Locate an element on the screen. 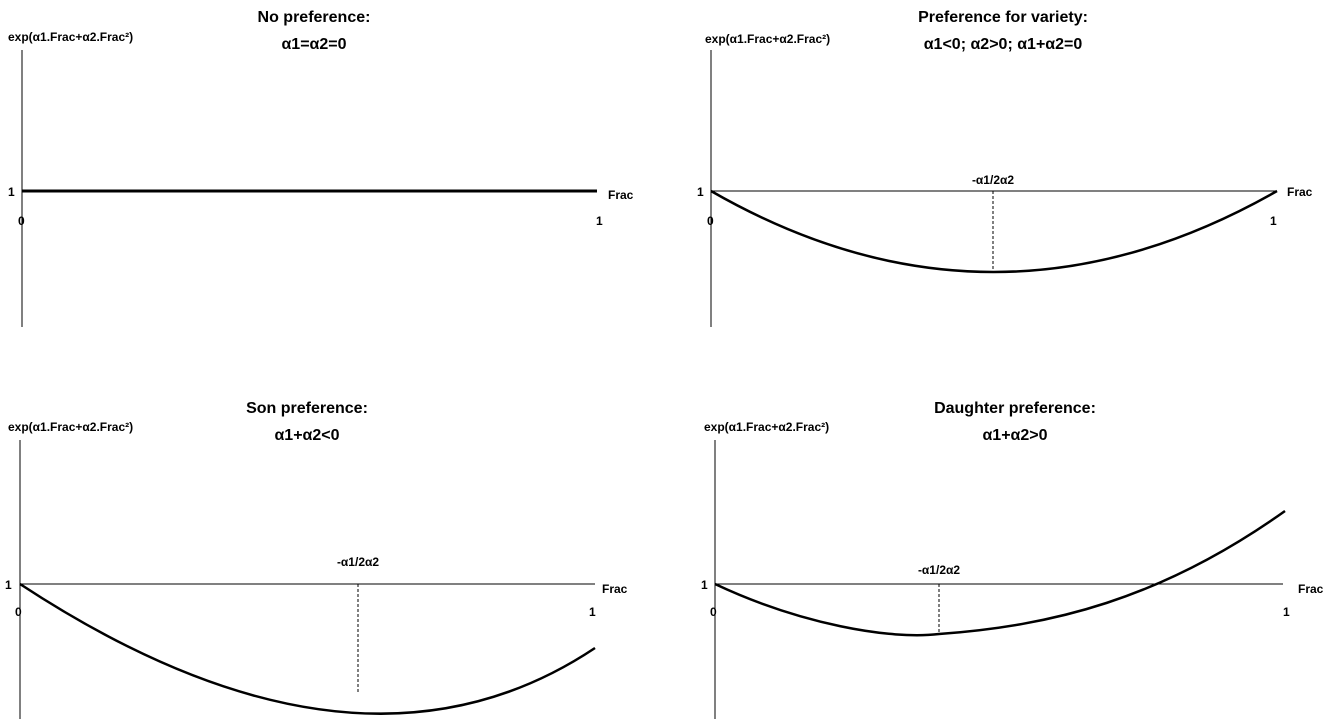  panel-title-line2: α1+α2>0 is located at coordinates (1014, 435).